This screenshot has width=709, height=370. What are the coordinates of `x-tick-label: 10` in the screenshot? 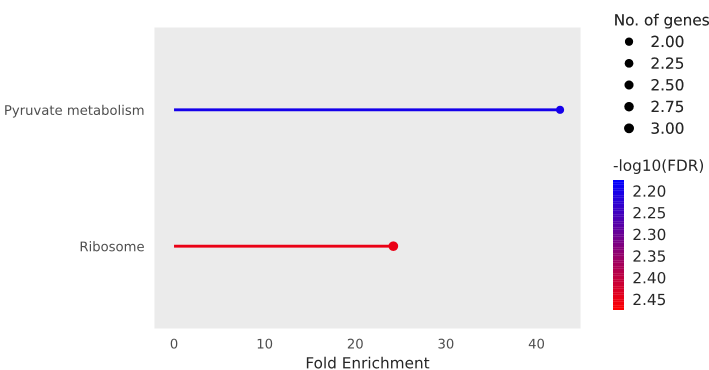 It's located at (265, 343).